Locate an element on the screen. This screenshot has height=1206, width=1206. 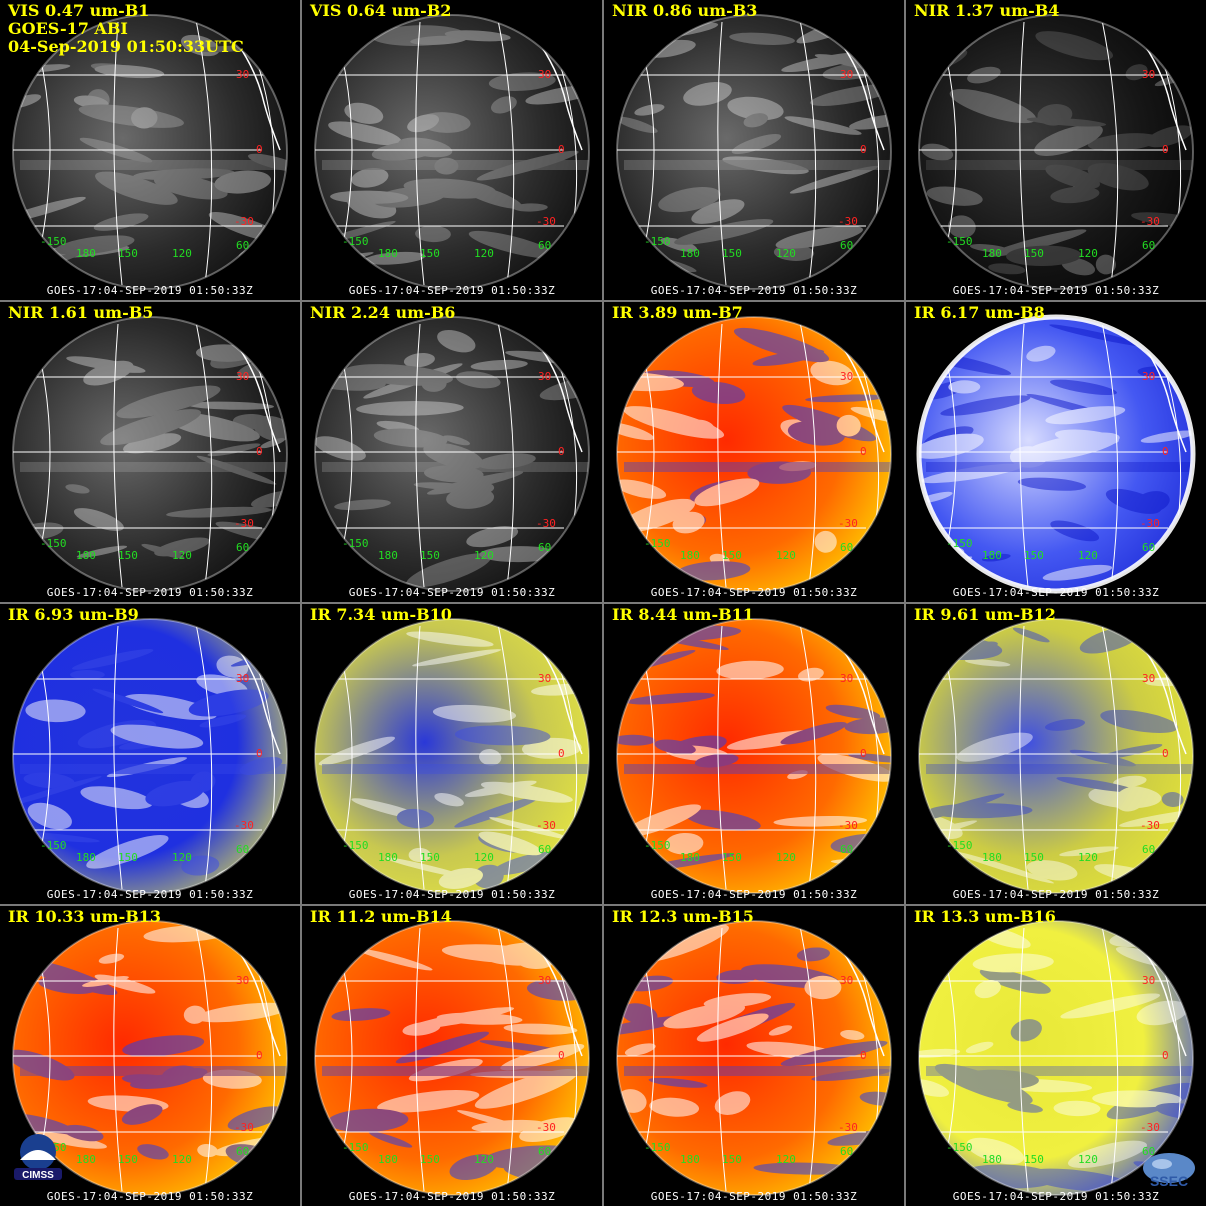
band-title: NIR 1.37 um-B4 is located at coordinates (987, 10).